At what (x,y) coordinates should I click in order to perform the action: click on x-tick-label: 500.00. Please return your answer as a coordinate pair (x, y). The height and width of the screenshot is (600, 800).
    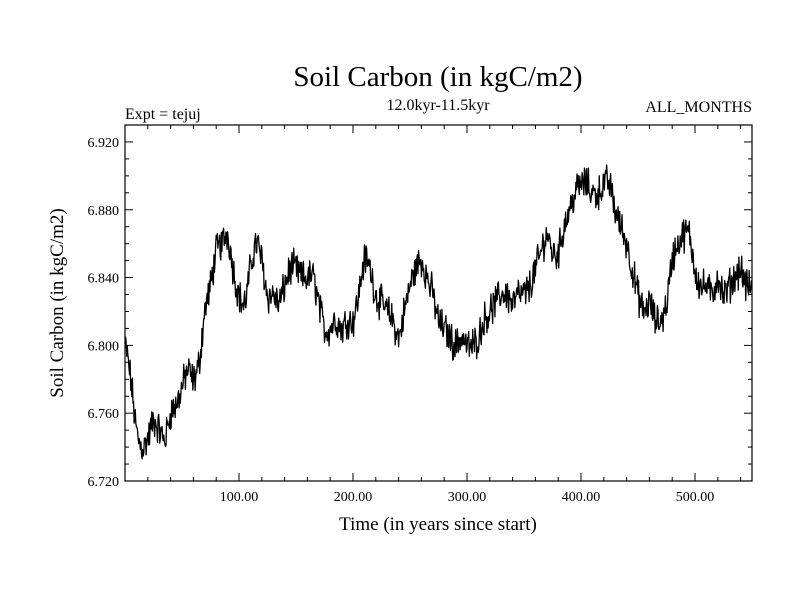
    Looking at the image, I should click on (695, 497).